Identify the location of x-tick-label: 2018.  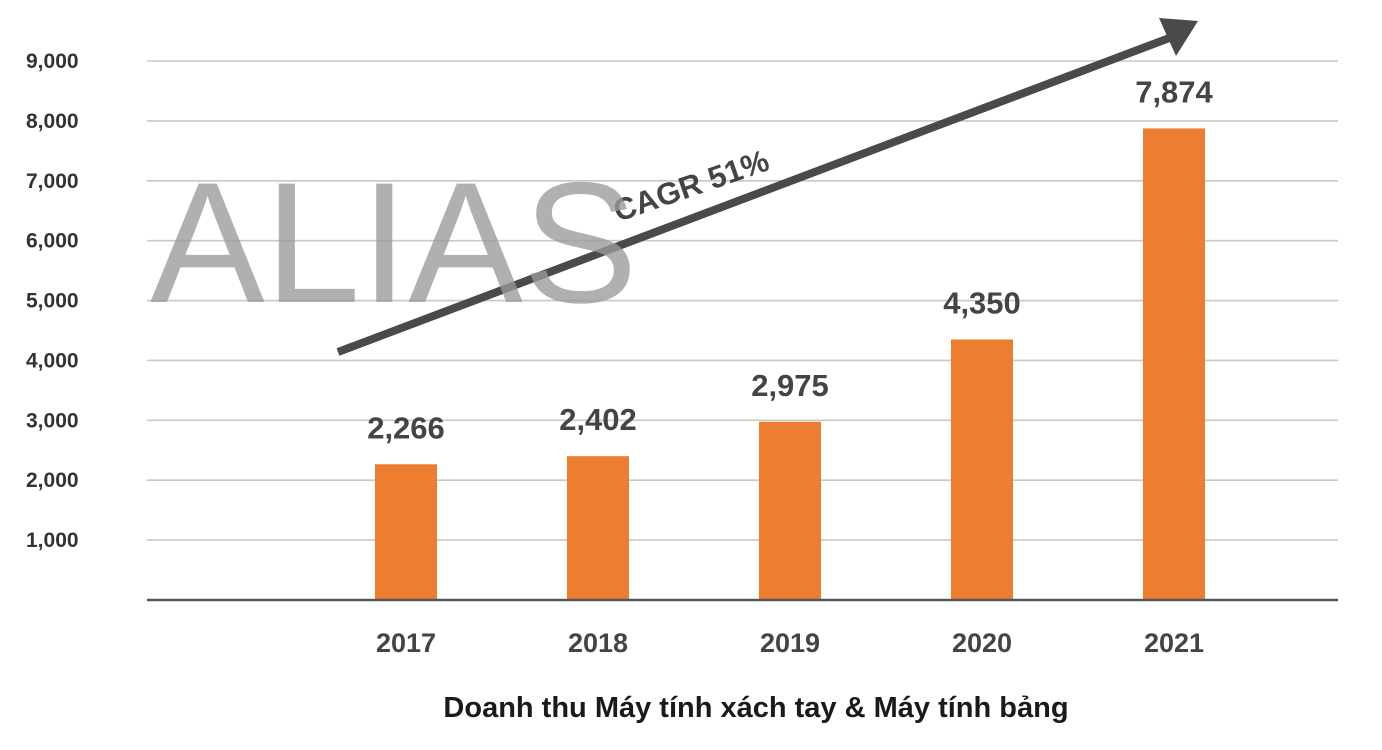
(598, 643).